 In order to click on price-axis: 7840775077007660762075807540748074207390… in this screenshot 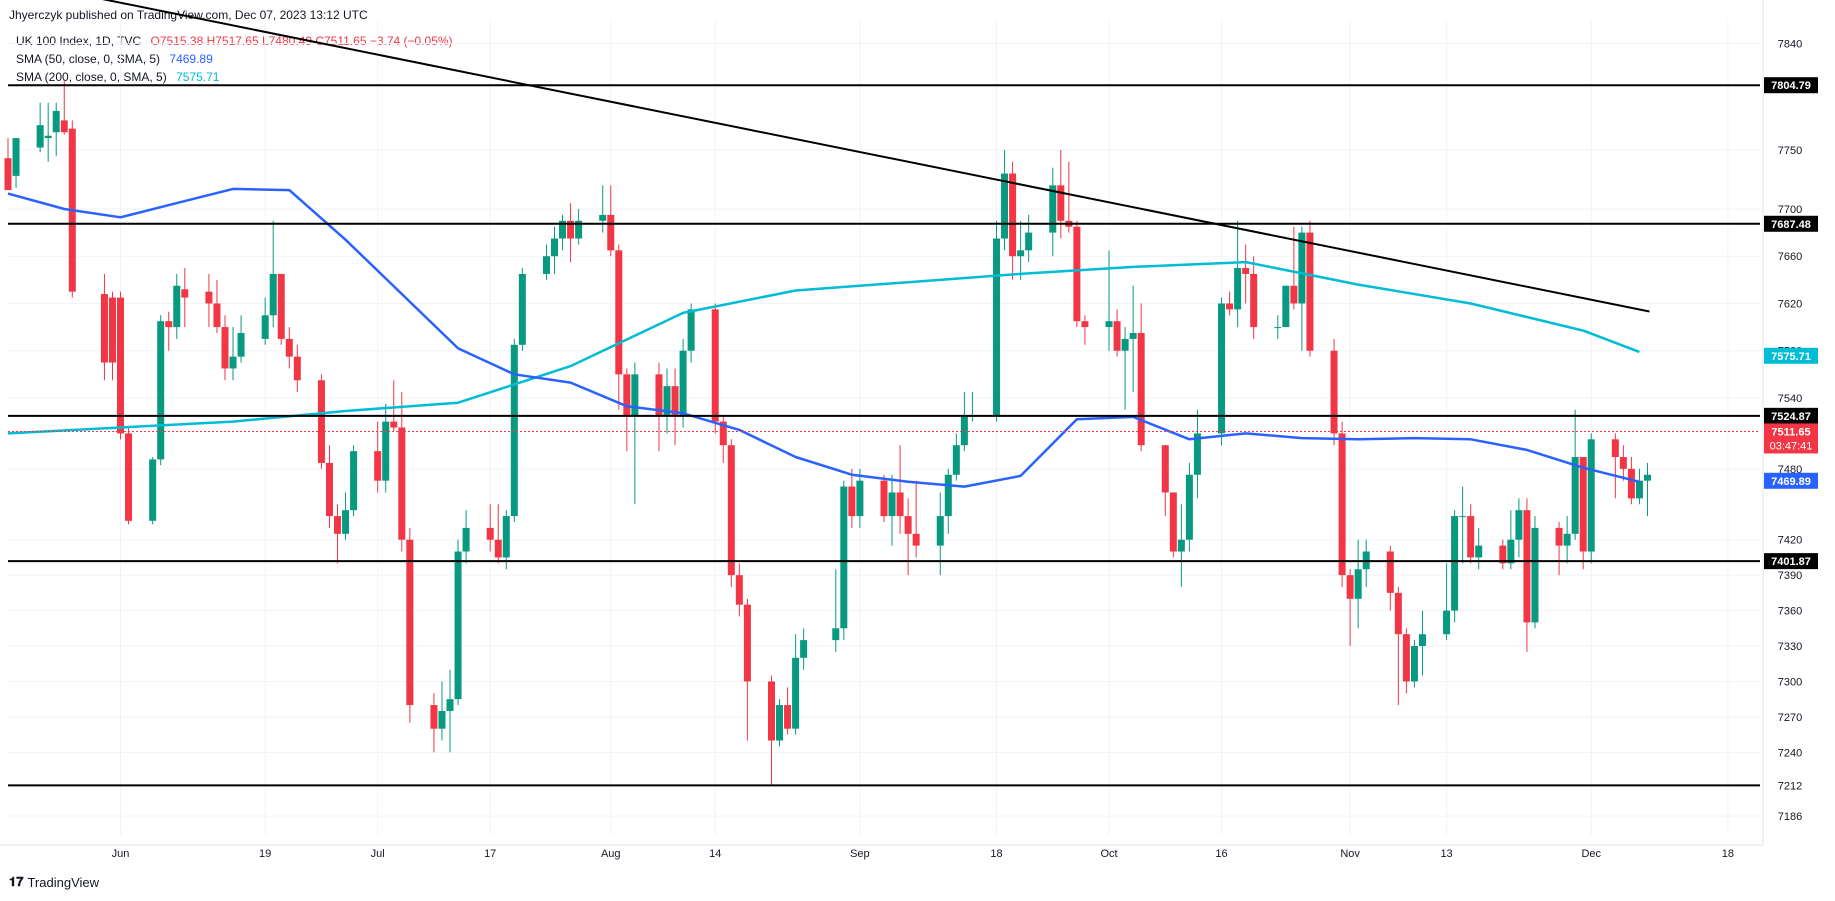, I will do `click(1790, 422)`.